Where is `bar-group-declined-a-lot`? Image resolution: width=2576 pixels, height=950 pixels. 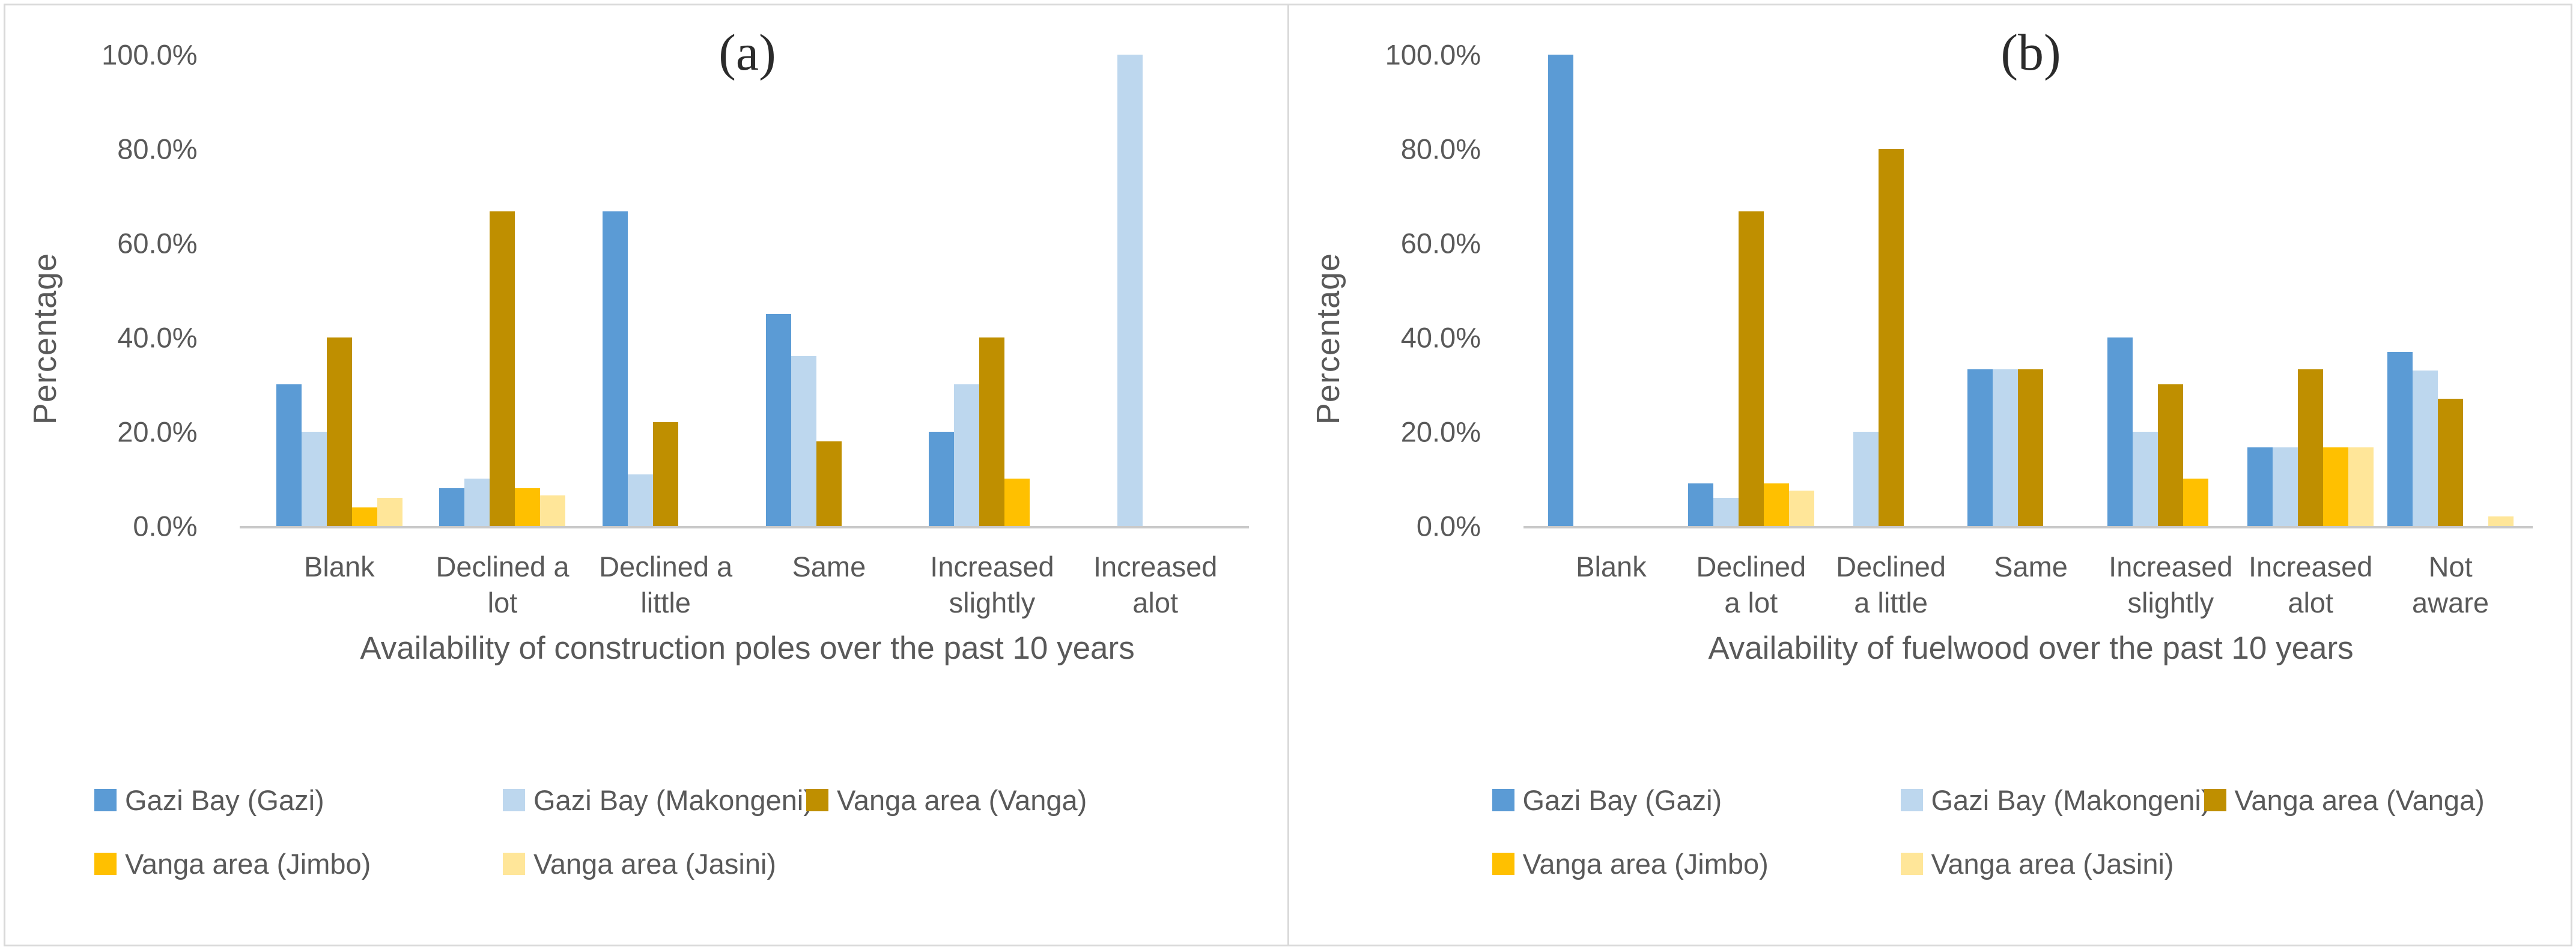 bar-group-declined-a-lot is located at coordinates (1751, 290).